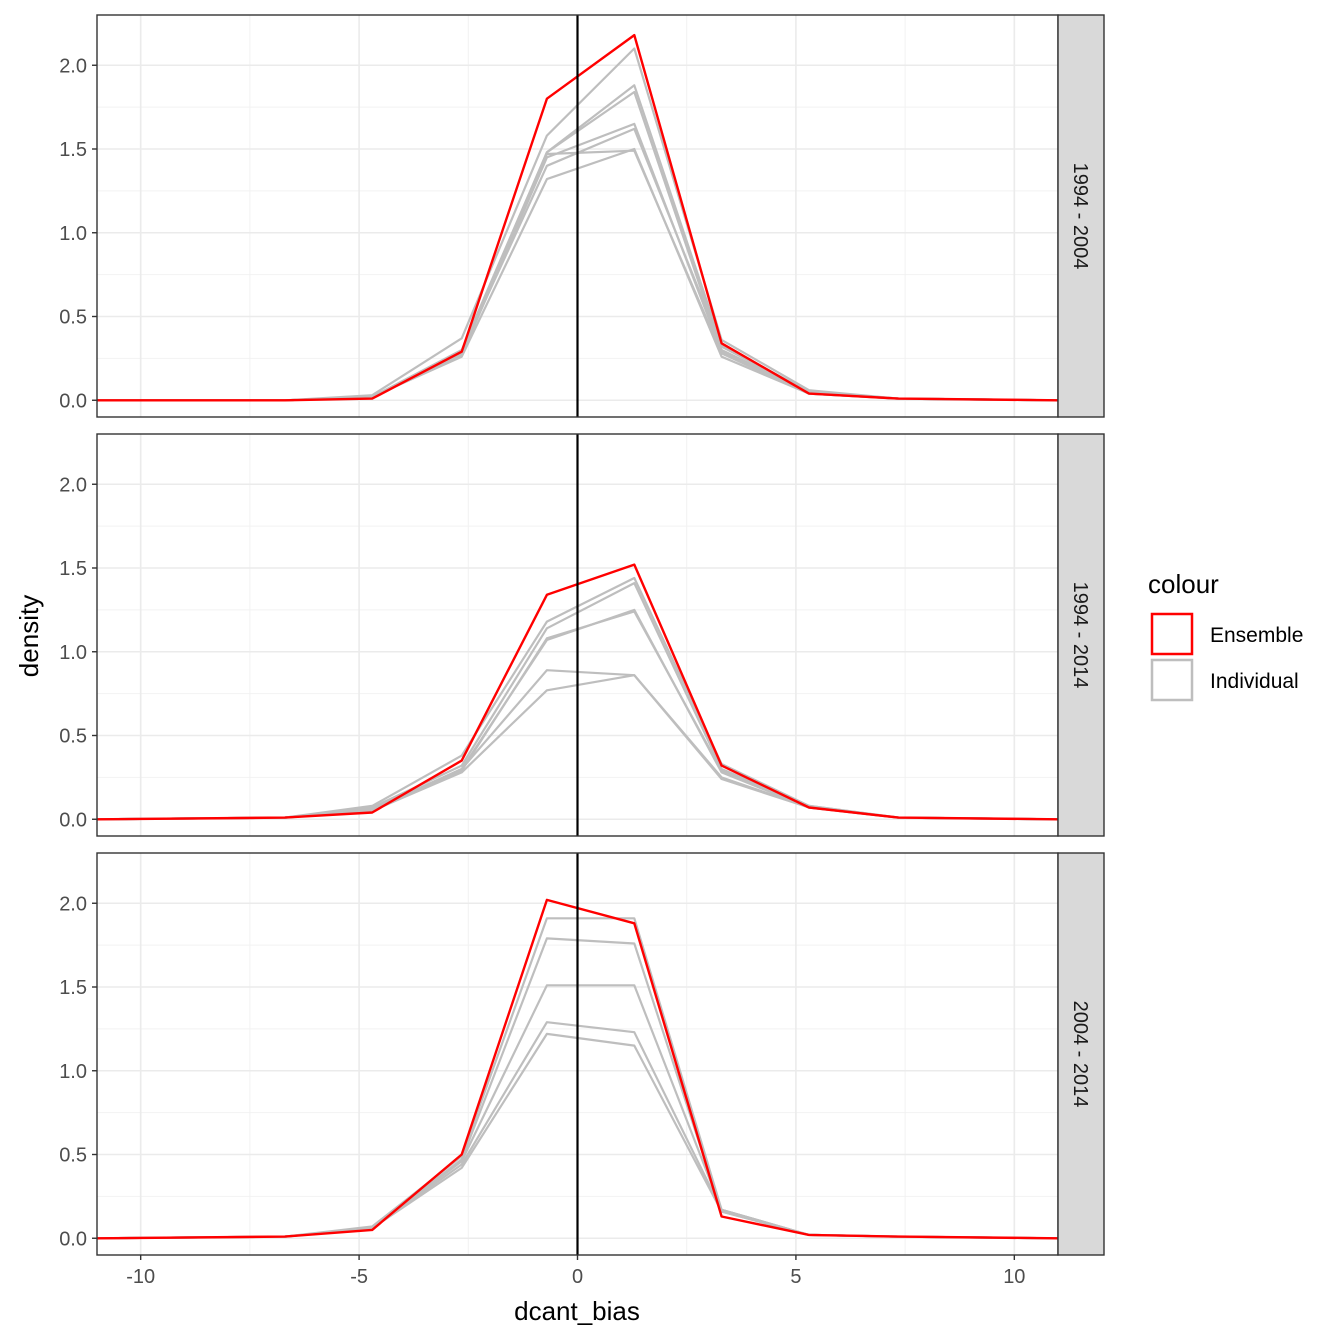 This screenshot has height=1344, width=1344. What do you see at coordinates (140, 1277) in the screenshot?
I see `x-tick-label: -10` at bounding box center [140, 1277].